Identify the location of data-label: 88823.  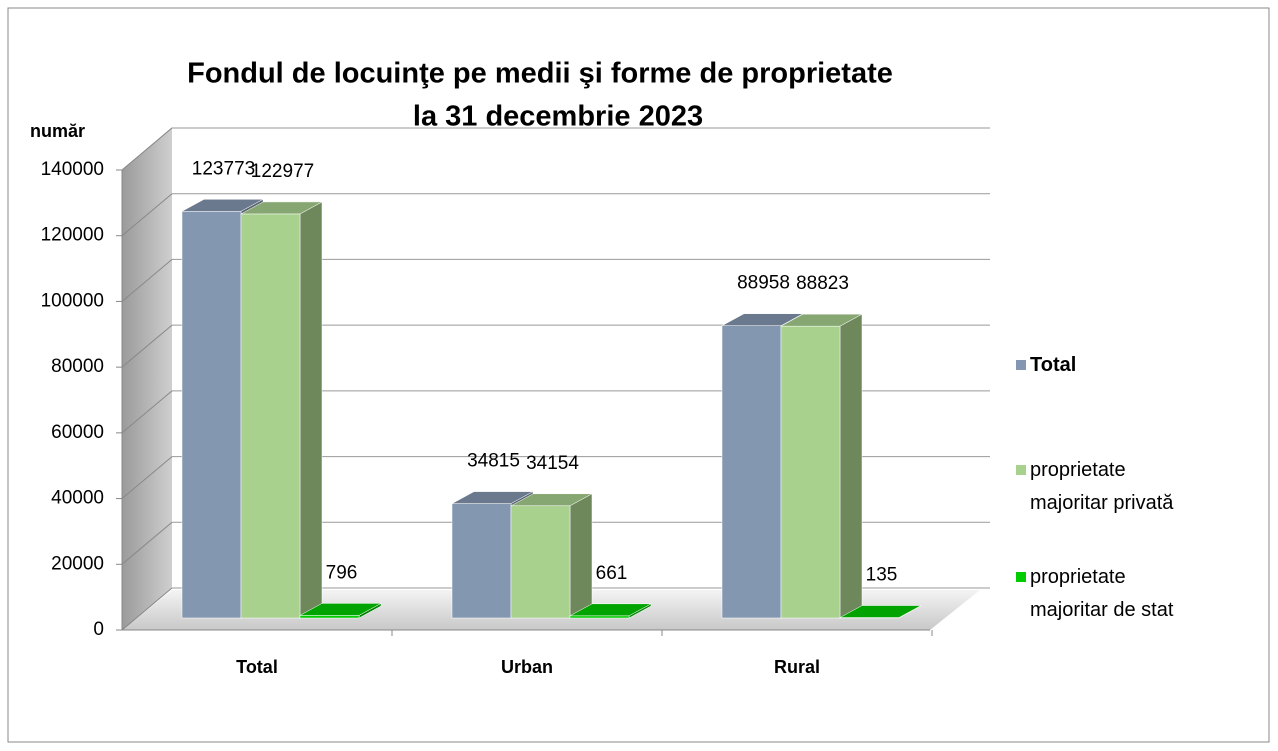
(822, 283).